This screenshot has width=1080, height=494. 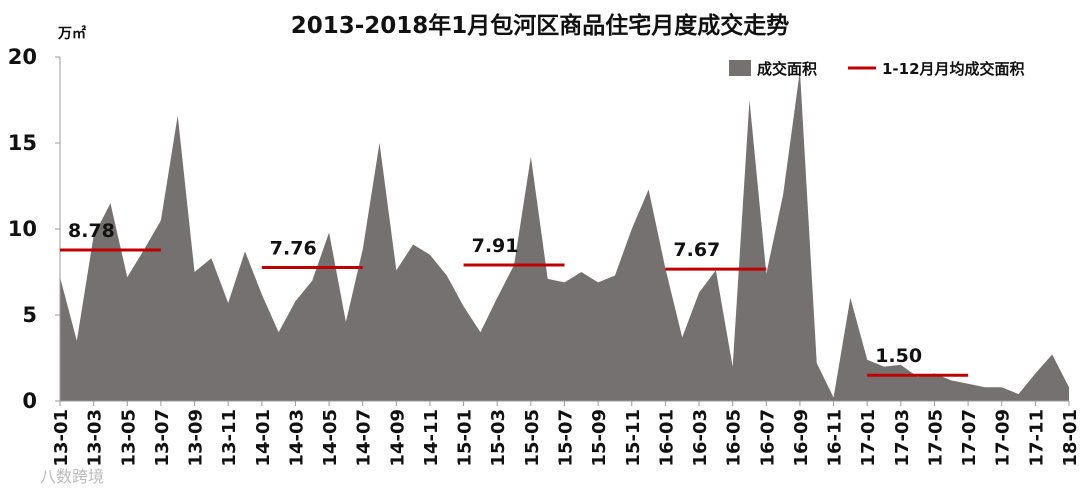 What do you see at coordinates (532, 438) in the screenshot?
I see `x-tick-label: 15-05` at bounding box center [532, 438].